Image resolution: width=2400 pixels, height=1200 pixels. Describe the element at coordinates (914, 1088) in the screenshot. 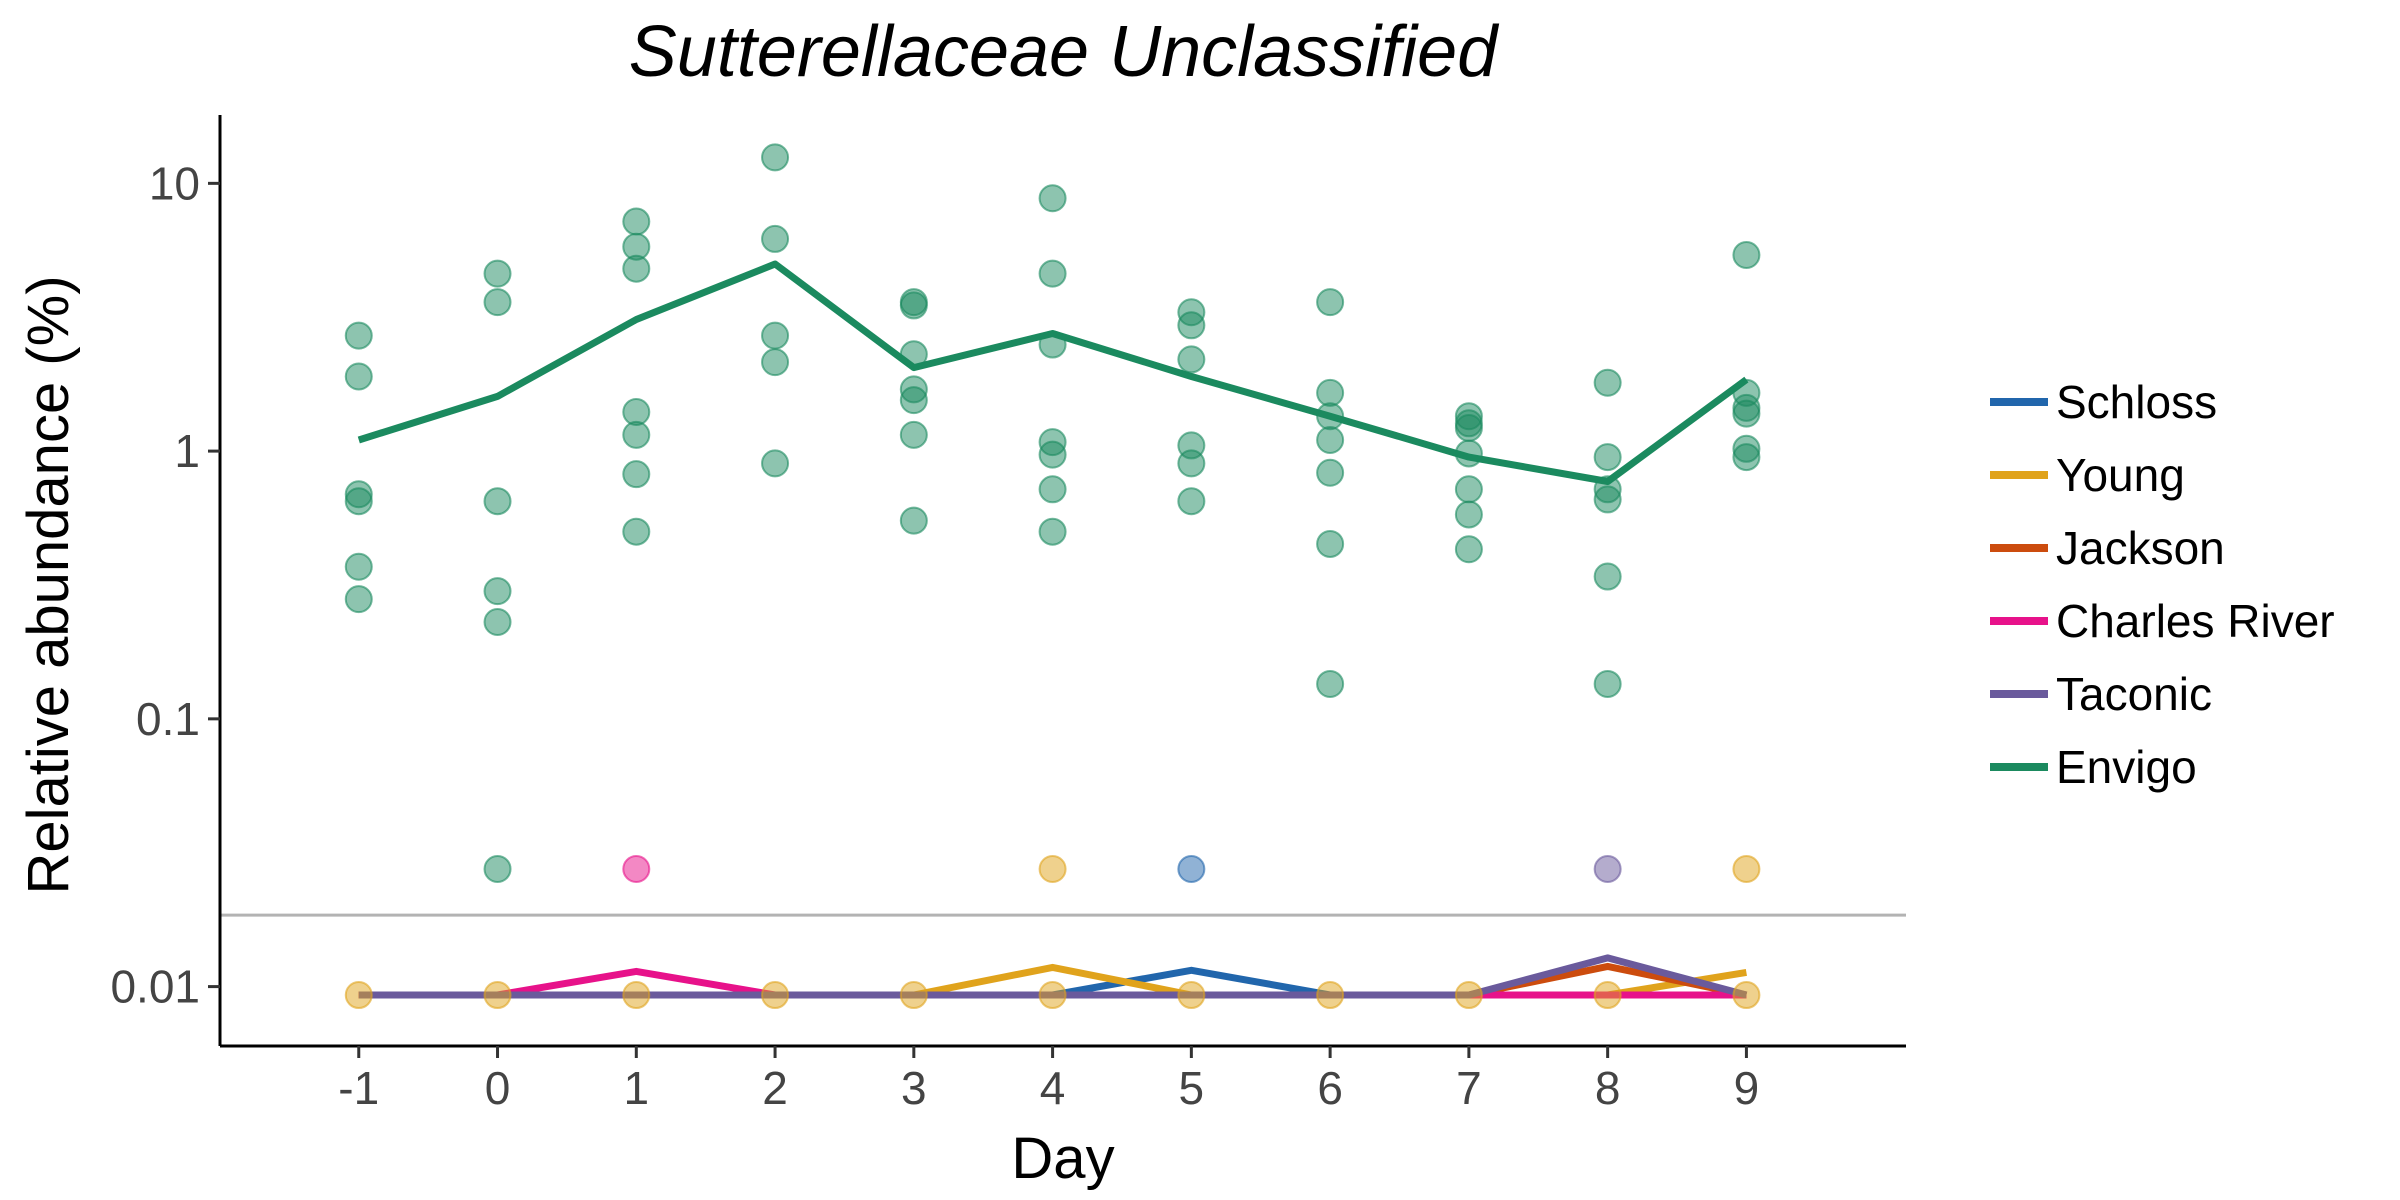

I see `x-tick-label: 3` at that location.